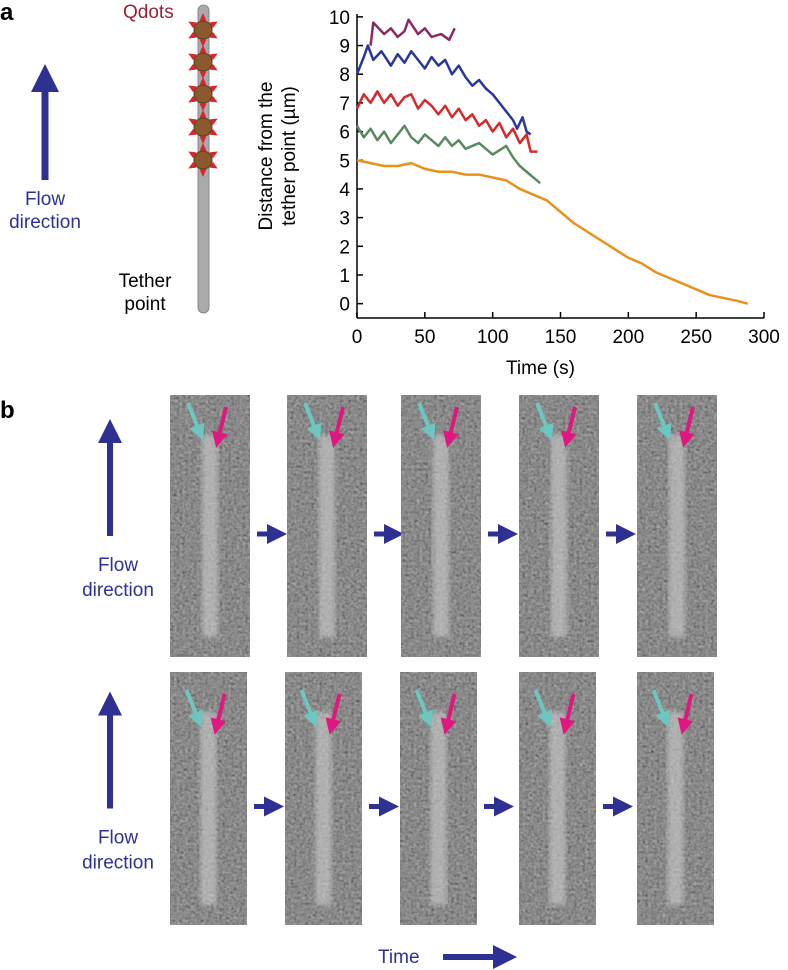 The image size is (788, 970). What do you see at coordinates (344, 276) in the screenshot?
I see `y-tick-label: 1` at bounding box center [344, 276].